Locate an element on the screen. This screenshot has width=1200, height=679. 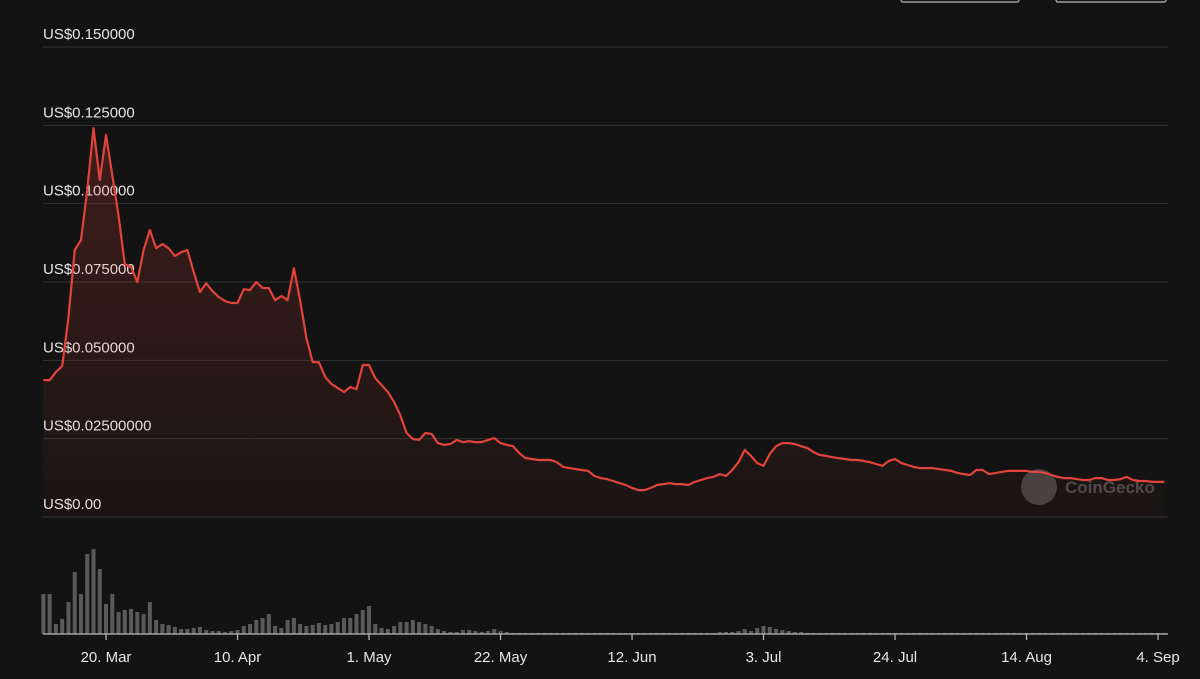
x-tick-label: 22. May is located at coordinates (501, 657).